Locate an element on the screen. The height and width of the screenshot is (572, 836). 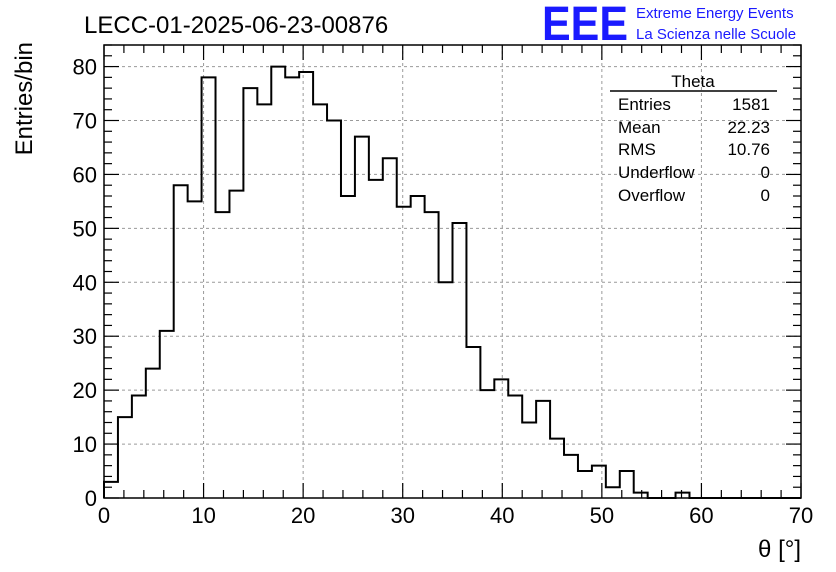
logo-line1: Extreme Energy Events is located at coordinates (715, 13).